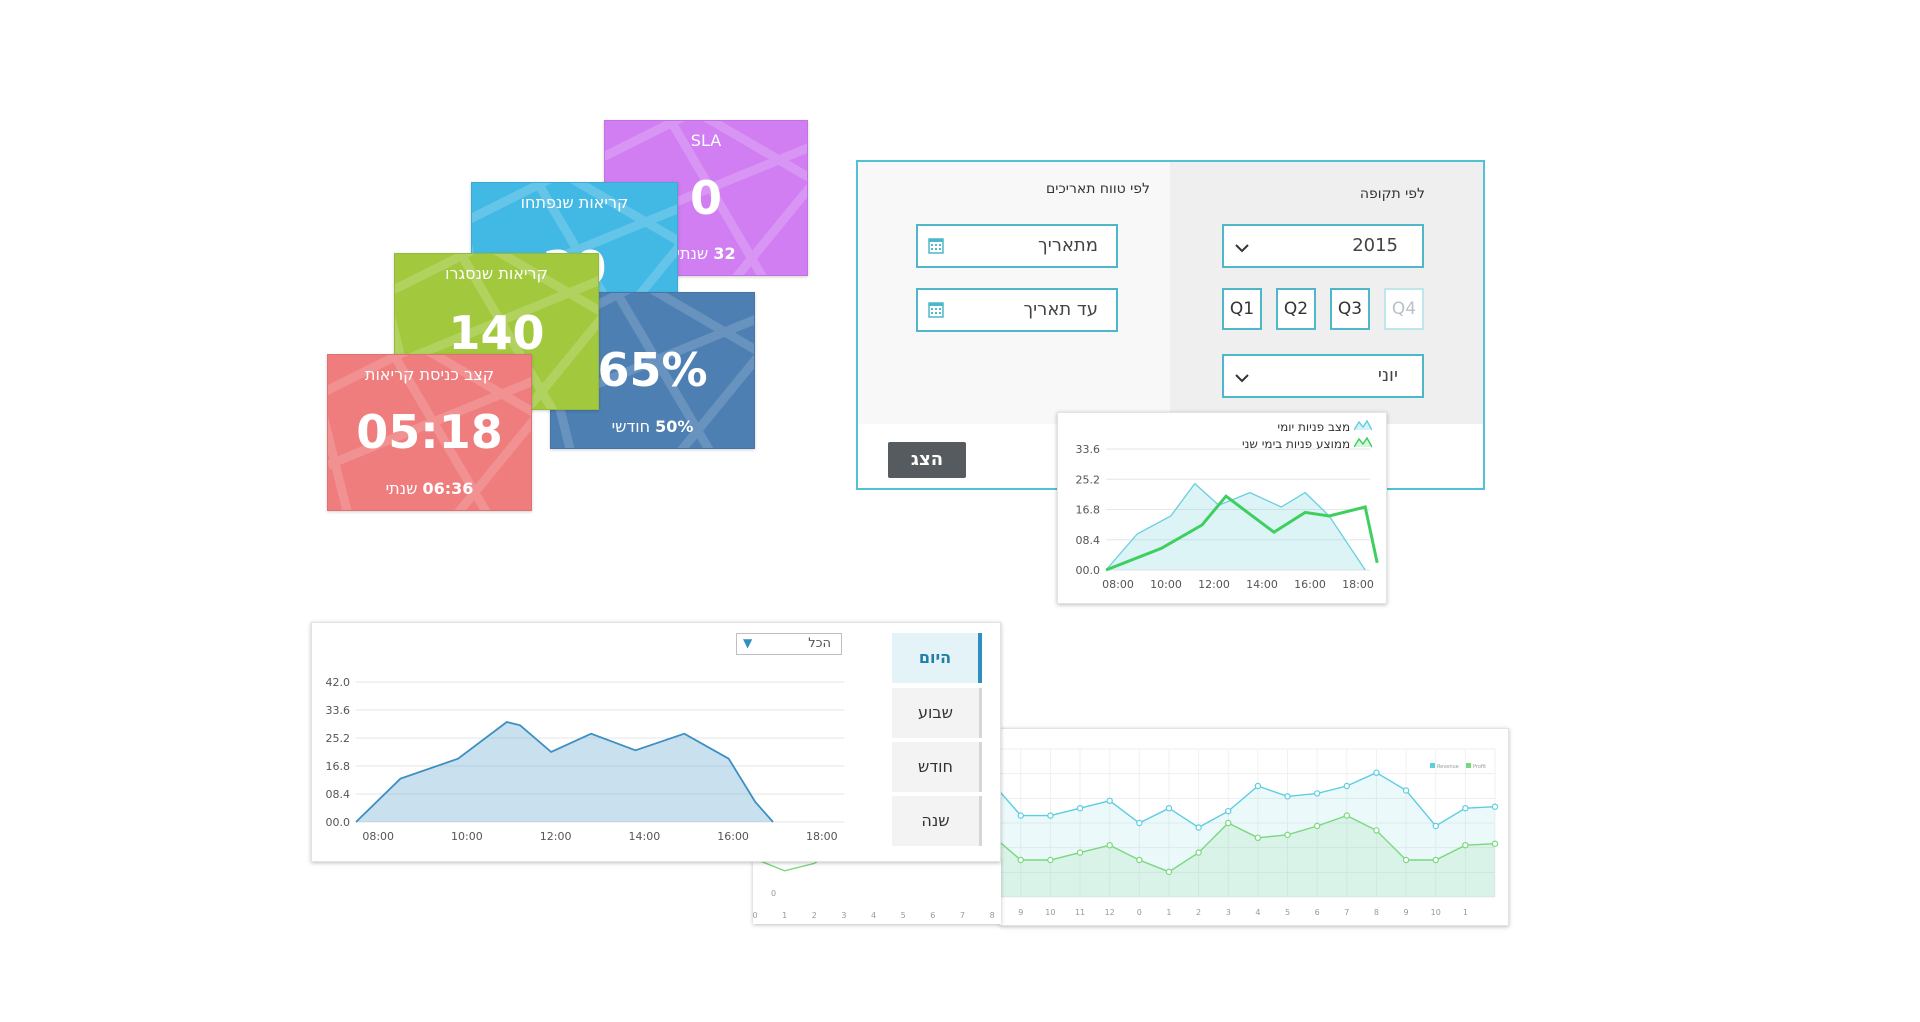  What do you see at coordinates (1350, 309) in the screenshot?
I see `quarter-q3-button: Q3` at bounding box center [1350, 309].